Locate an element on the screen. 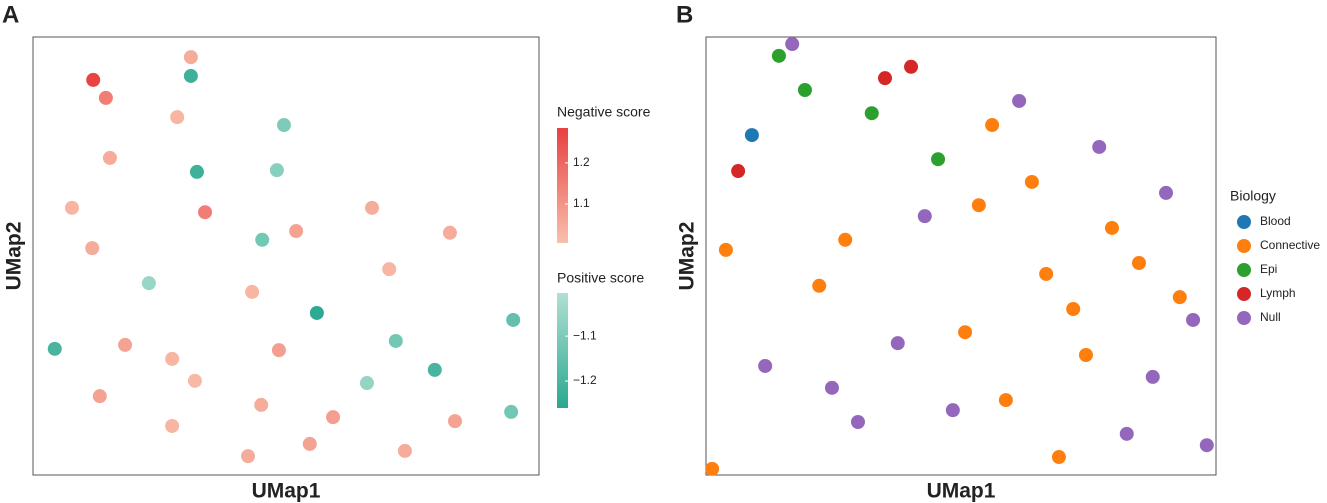 Image resolution: width=1327 pixels, height=503 pixels. legend-label: Epi is located at coordinates (1268, 269).